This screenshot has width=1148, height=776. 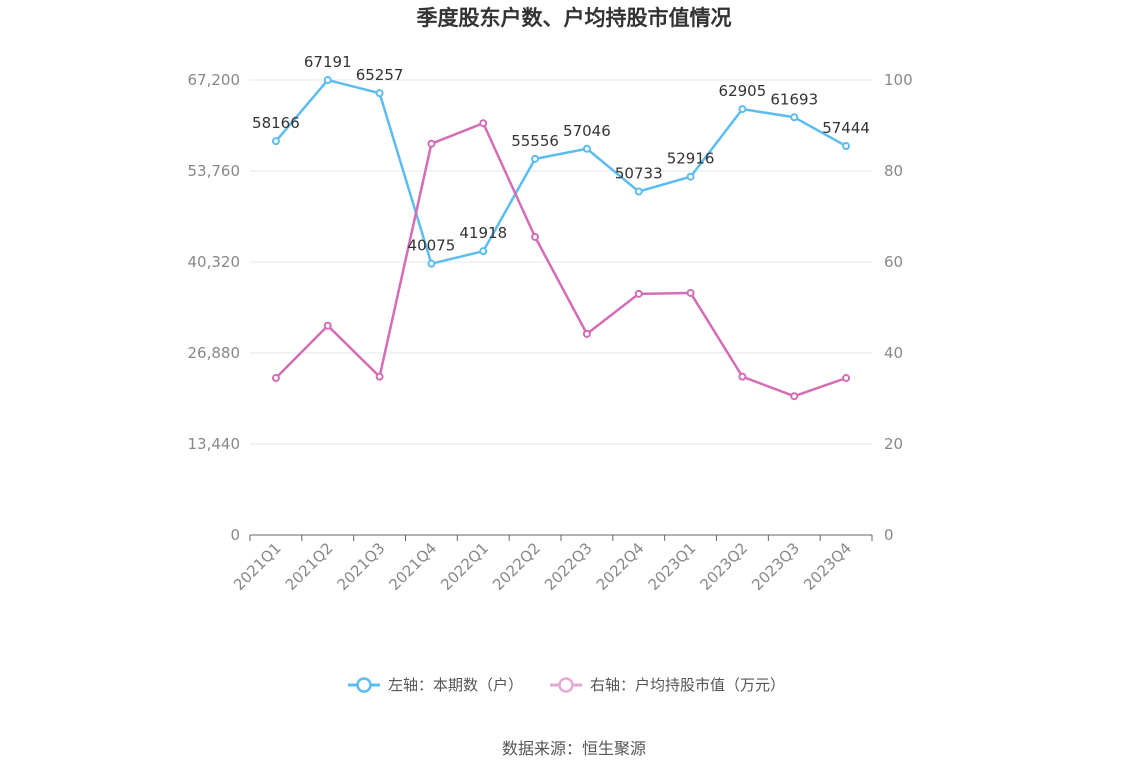 I want to click on data-label-left: 41918, so click(x=483, y=233).